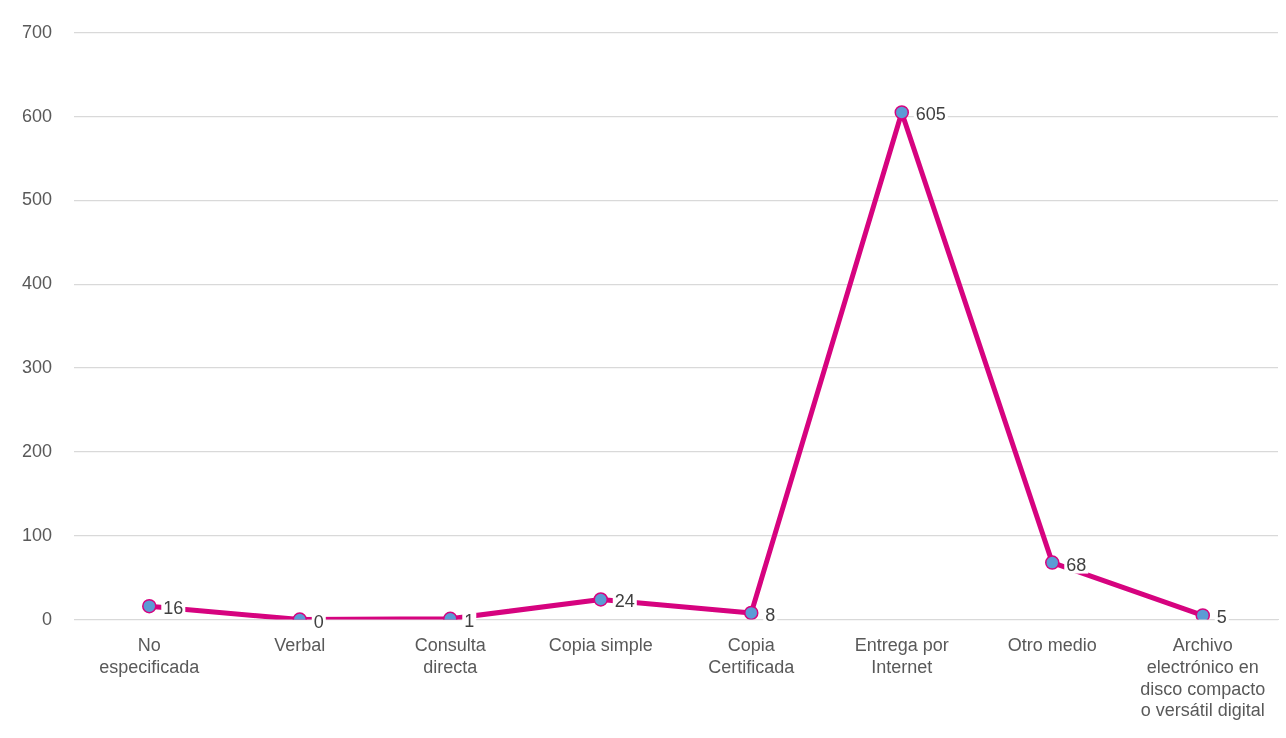  What do you see at coordinates (37, 450) in the screenshot?
I see `y-tick-label: 200` at bounding box center [37, 450].